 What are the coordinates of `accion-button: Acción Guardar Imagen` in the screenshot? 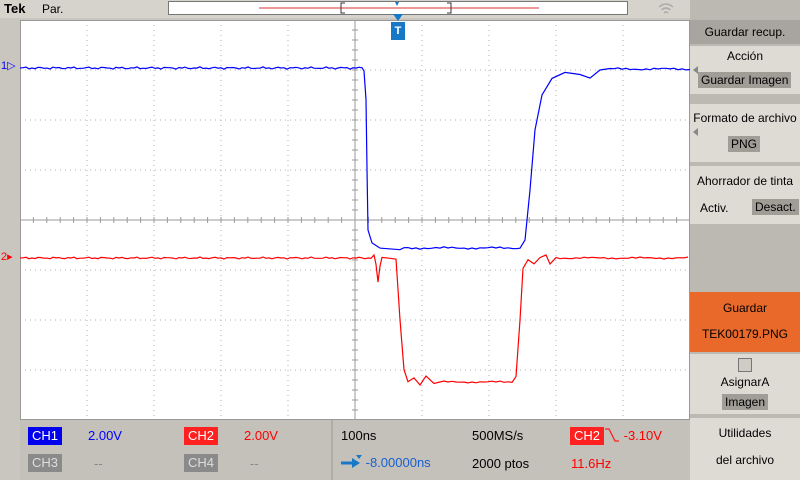 It's located at (745, 70).